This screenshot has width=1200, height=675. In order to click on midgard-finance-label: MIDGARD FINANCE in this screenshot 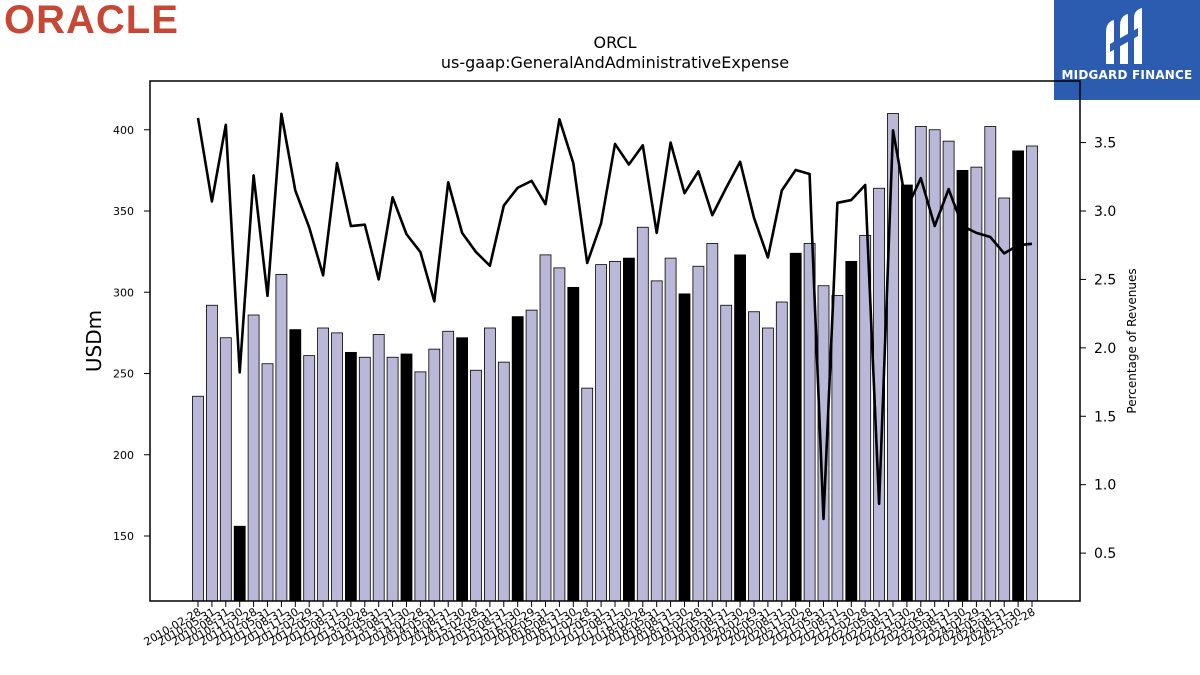, I will do `click(1127, 75)`.